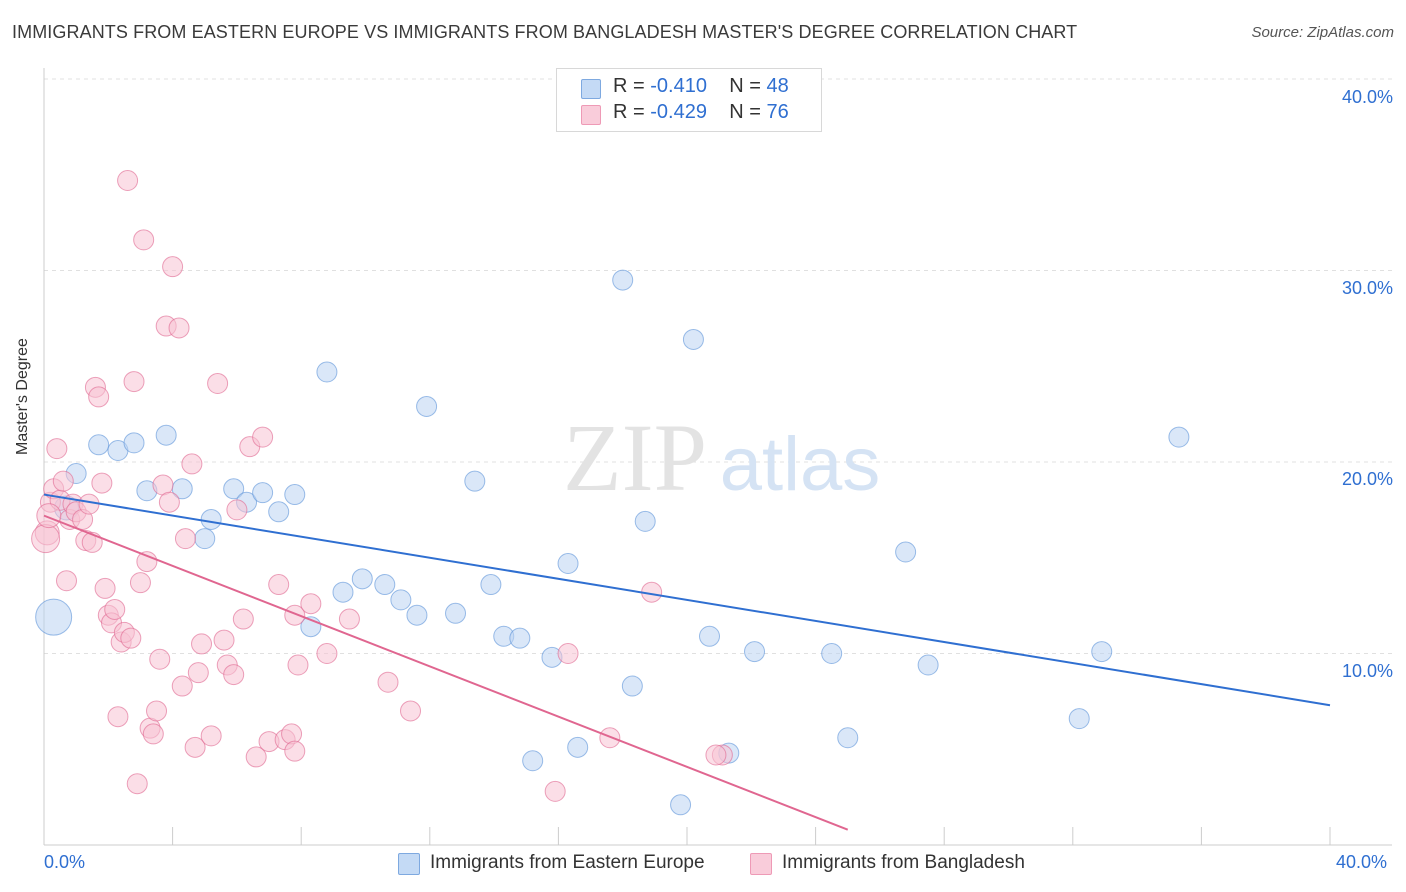  What do you see at coordinates (635, 457) in the screenshot?
I see `watermark-zip: ZIP` at bounding box center [635, 457].